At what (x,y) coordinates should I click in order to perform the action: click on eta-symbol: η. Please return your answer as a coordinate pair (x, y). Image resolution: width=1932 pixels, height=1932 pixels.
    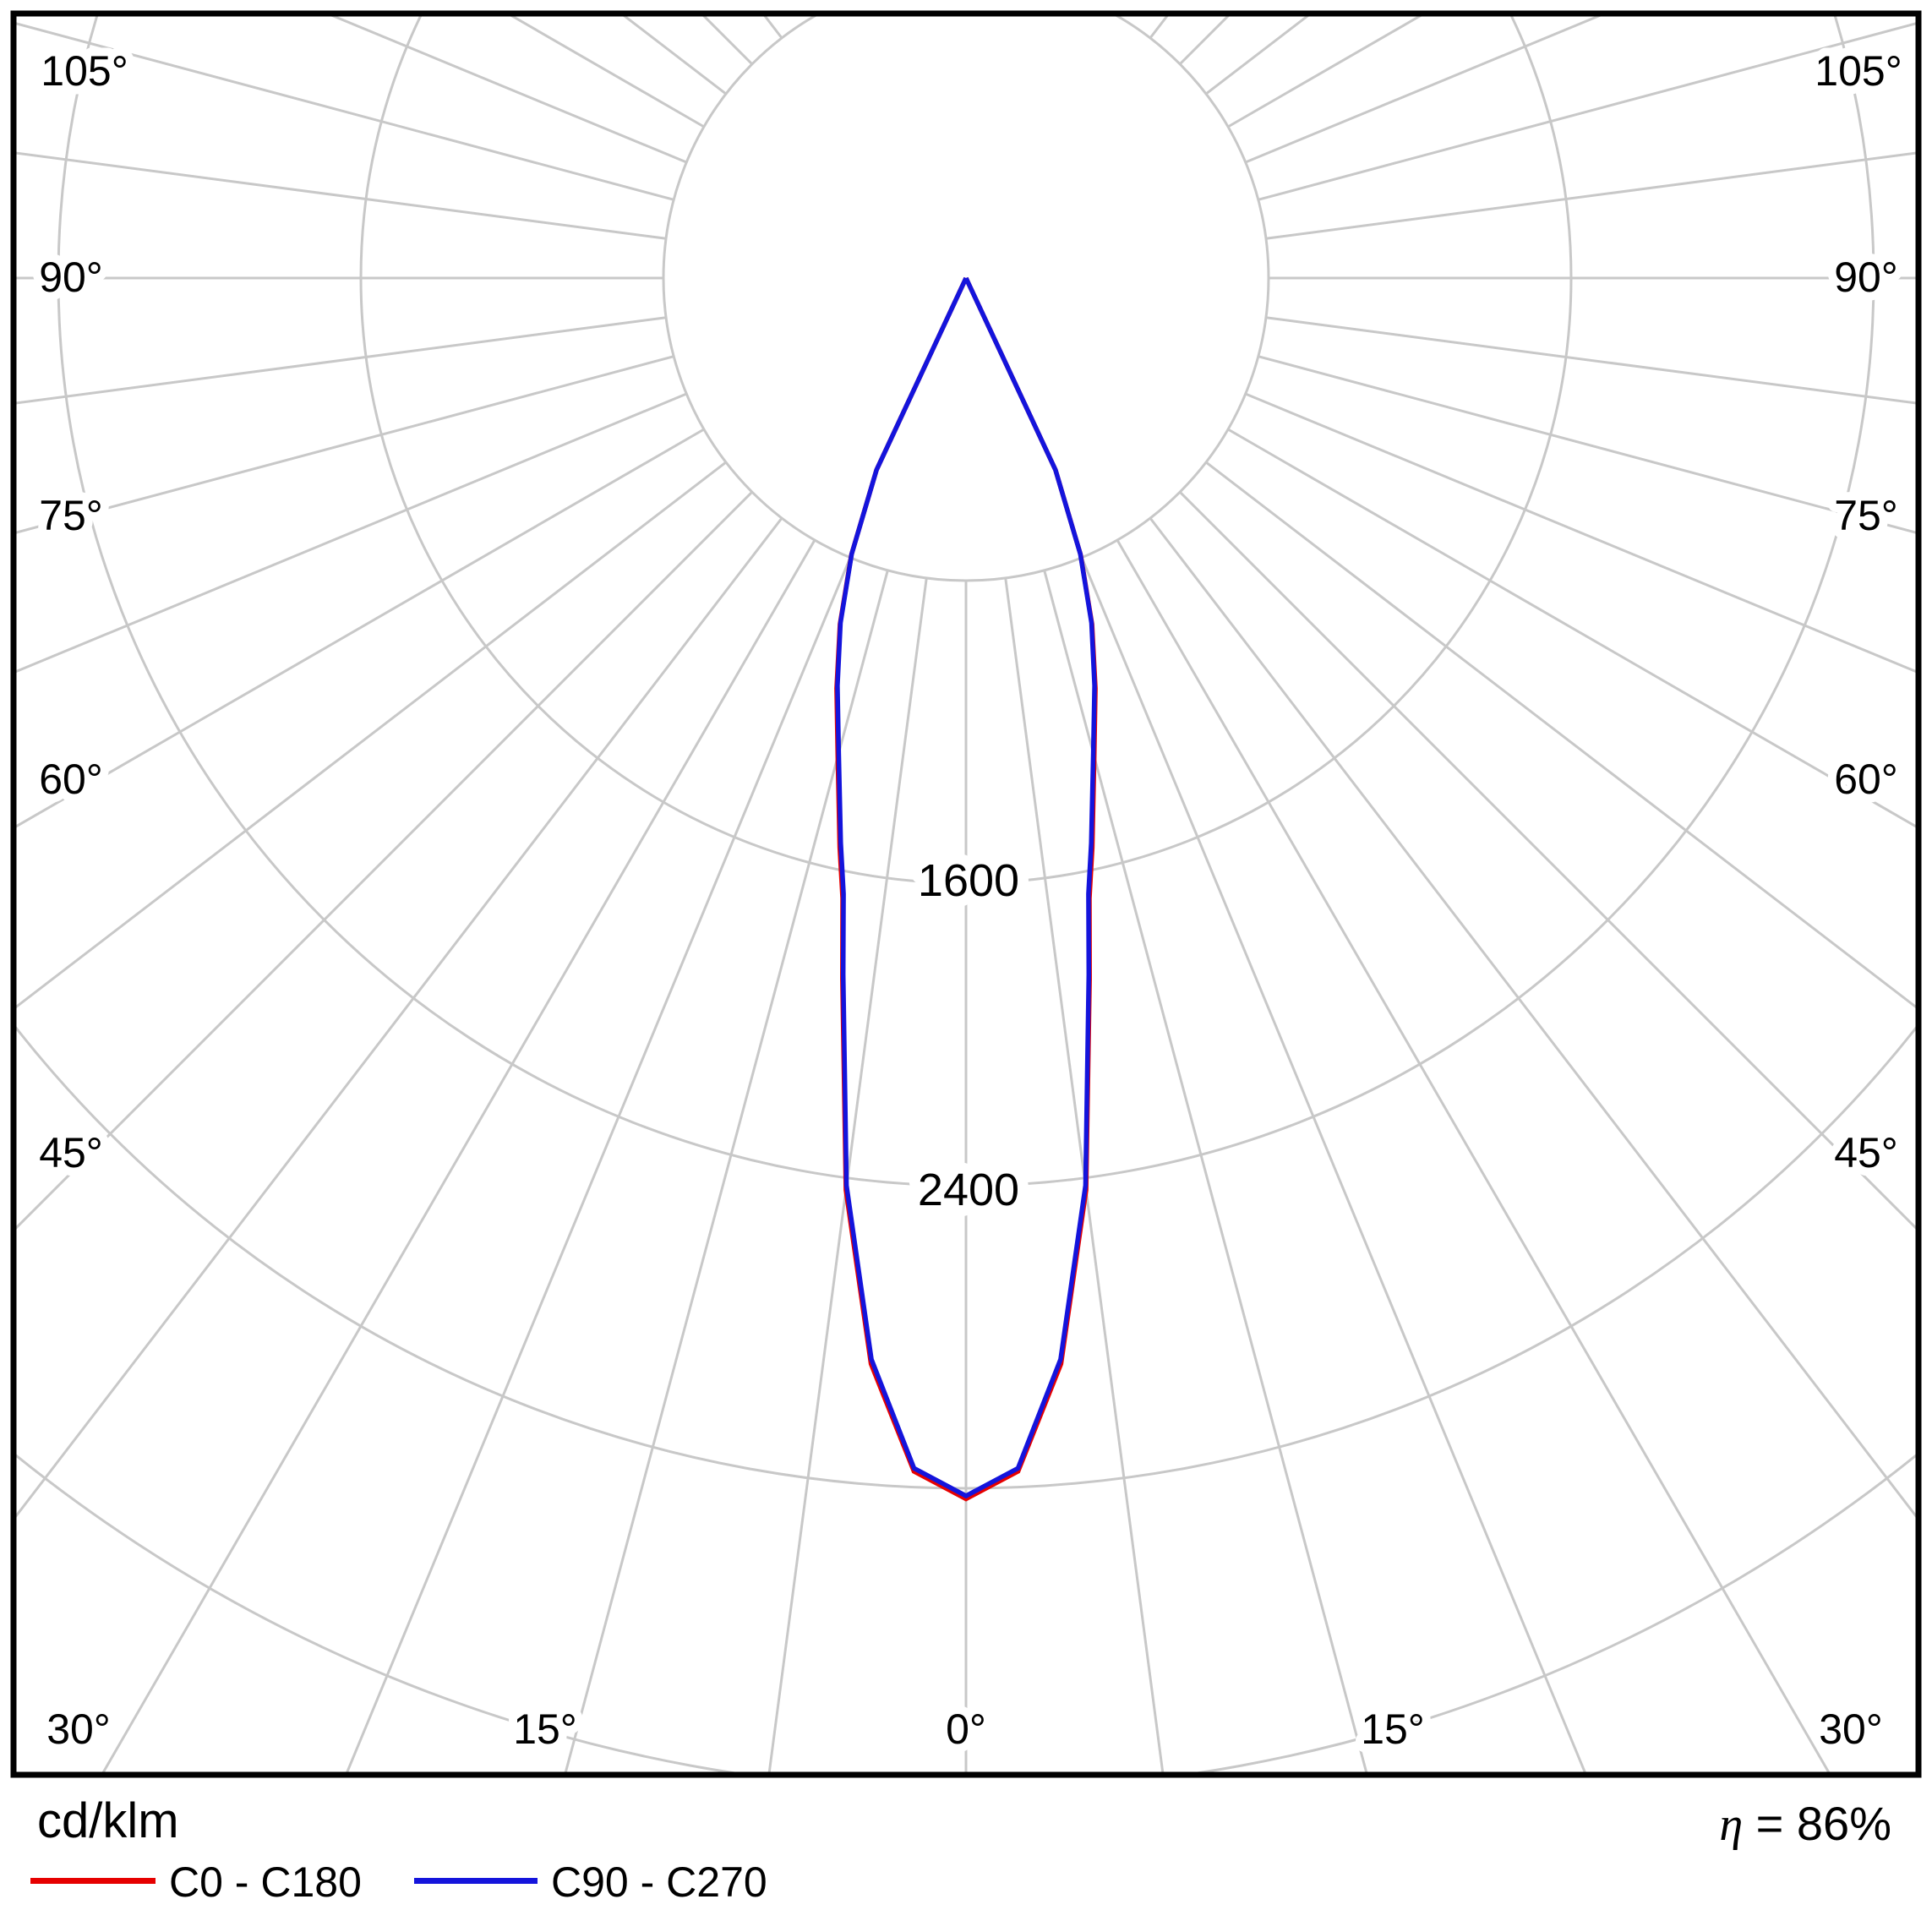
    Looking at the image, I should click on (1731, 1824).